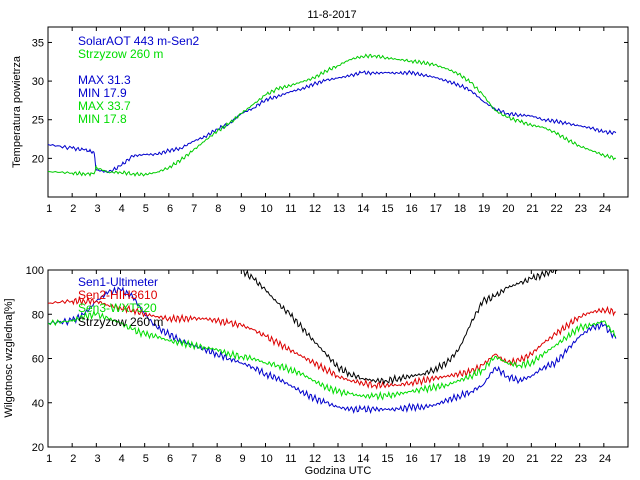 The width and height of the screenshot is (640, 480). What do you see at coordinates (38, 82) in the screenshot?
I see `y-tick-label: 30` at bounding box center [38, 82].